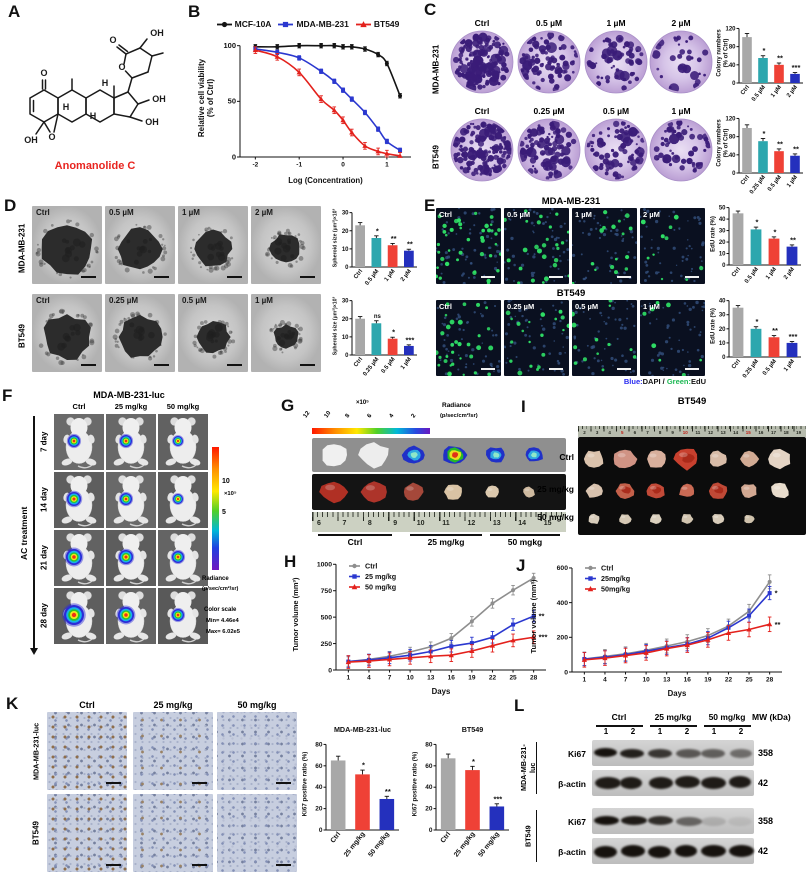 The width and height of the screenshot is (806, 880). Describe the element at coordinates (605, 680) in the screenshot. I see `x-tick-label: 4` at that location.